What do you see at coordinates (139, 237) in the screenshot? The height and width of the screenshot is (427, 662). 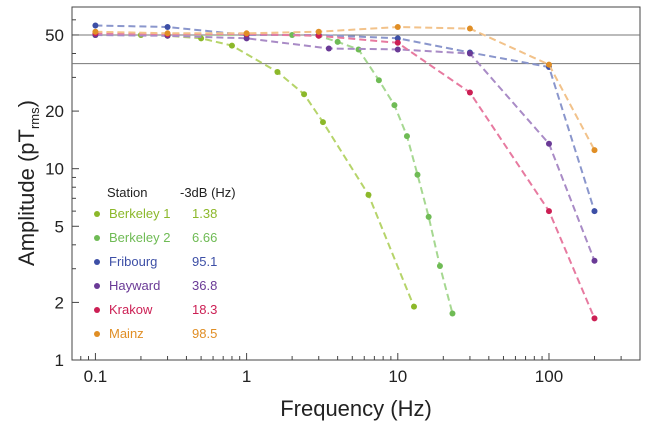 I see `legend-name-berkeley-2: Berkeley 2` at bounding box center [139, 237].